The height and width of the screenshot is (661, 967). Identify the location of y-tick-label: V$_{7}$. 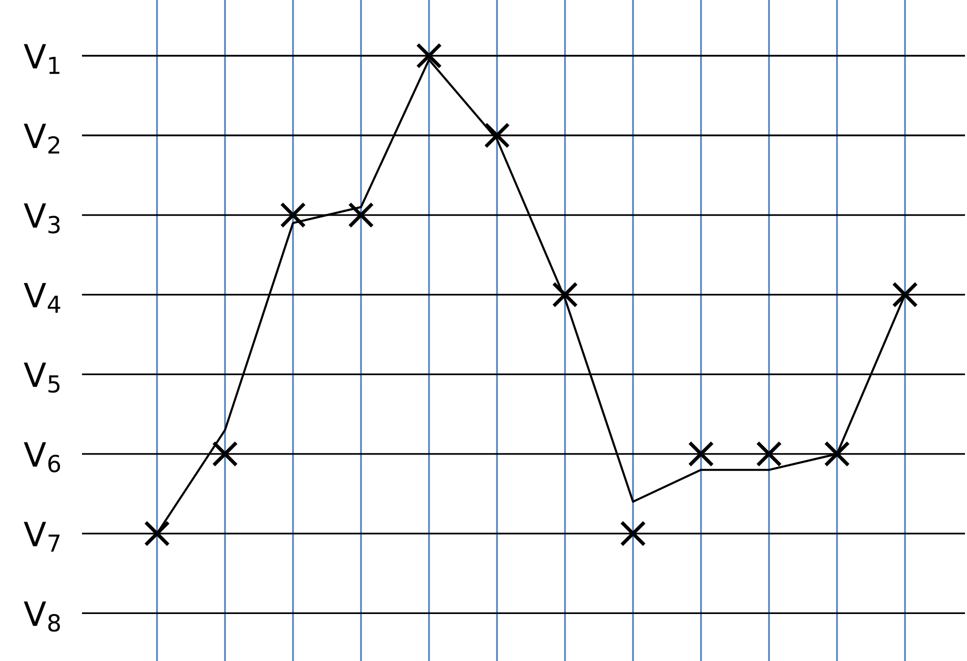
(42, 537).